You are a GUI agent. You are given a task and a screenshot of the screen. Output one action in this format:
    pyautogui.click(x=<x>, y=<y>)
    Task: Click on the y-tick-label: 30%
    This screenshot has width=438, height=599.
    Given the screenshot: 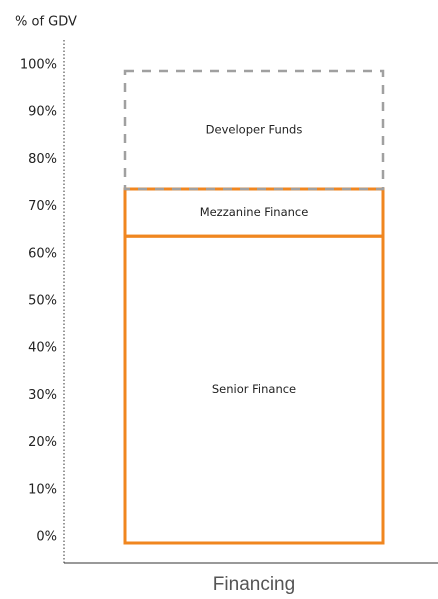 What is the action you would take?
    pyautogui.click(x=42, y=395)
    